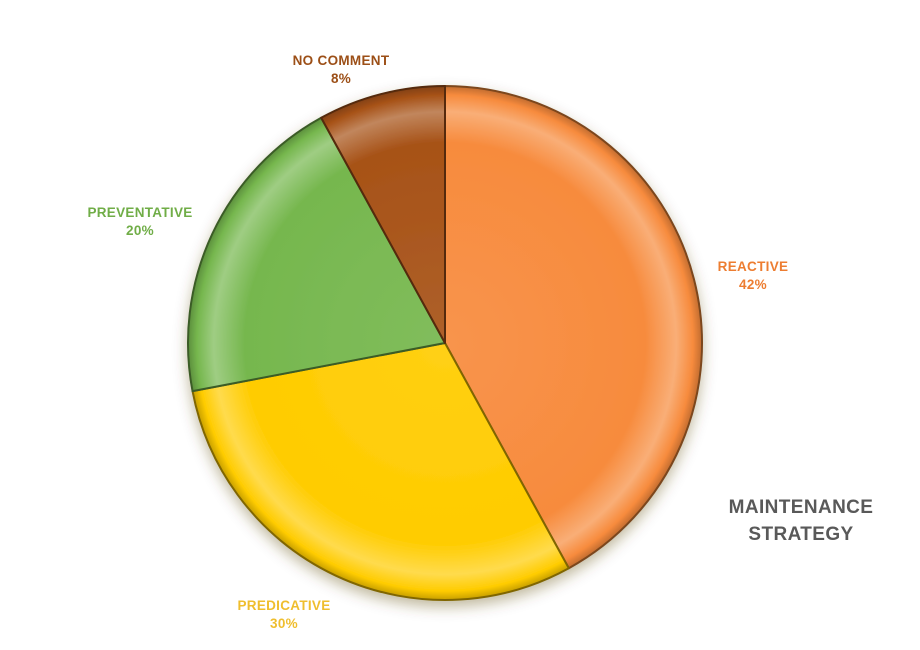 The height and width of the screenshot is (650, 920). Describe the element at coordinates (753, 266) in the screenshot. I see `label-reactive-name: REACTIVE` at that location.